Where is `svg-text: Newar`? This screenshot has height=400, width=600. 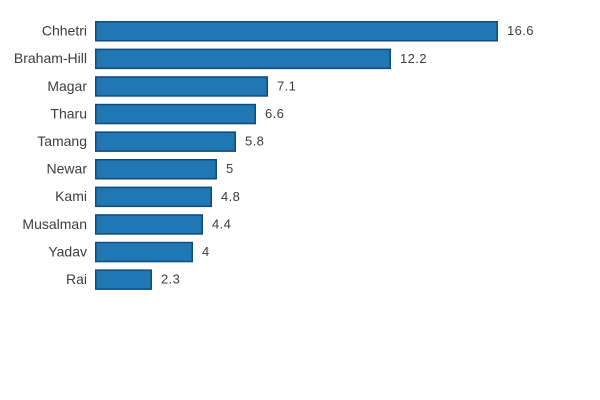
svg-text: Newar is located at coordinates (67, 169).